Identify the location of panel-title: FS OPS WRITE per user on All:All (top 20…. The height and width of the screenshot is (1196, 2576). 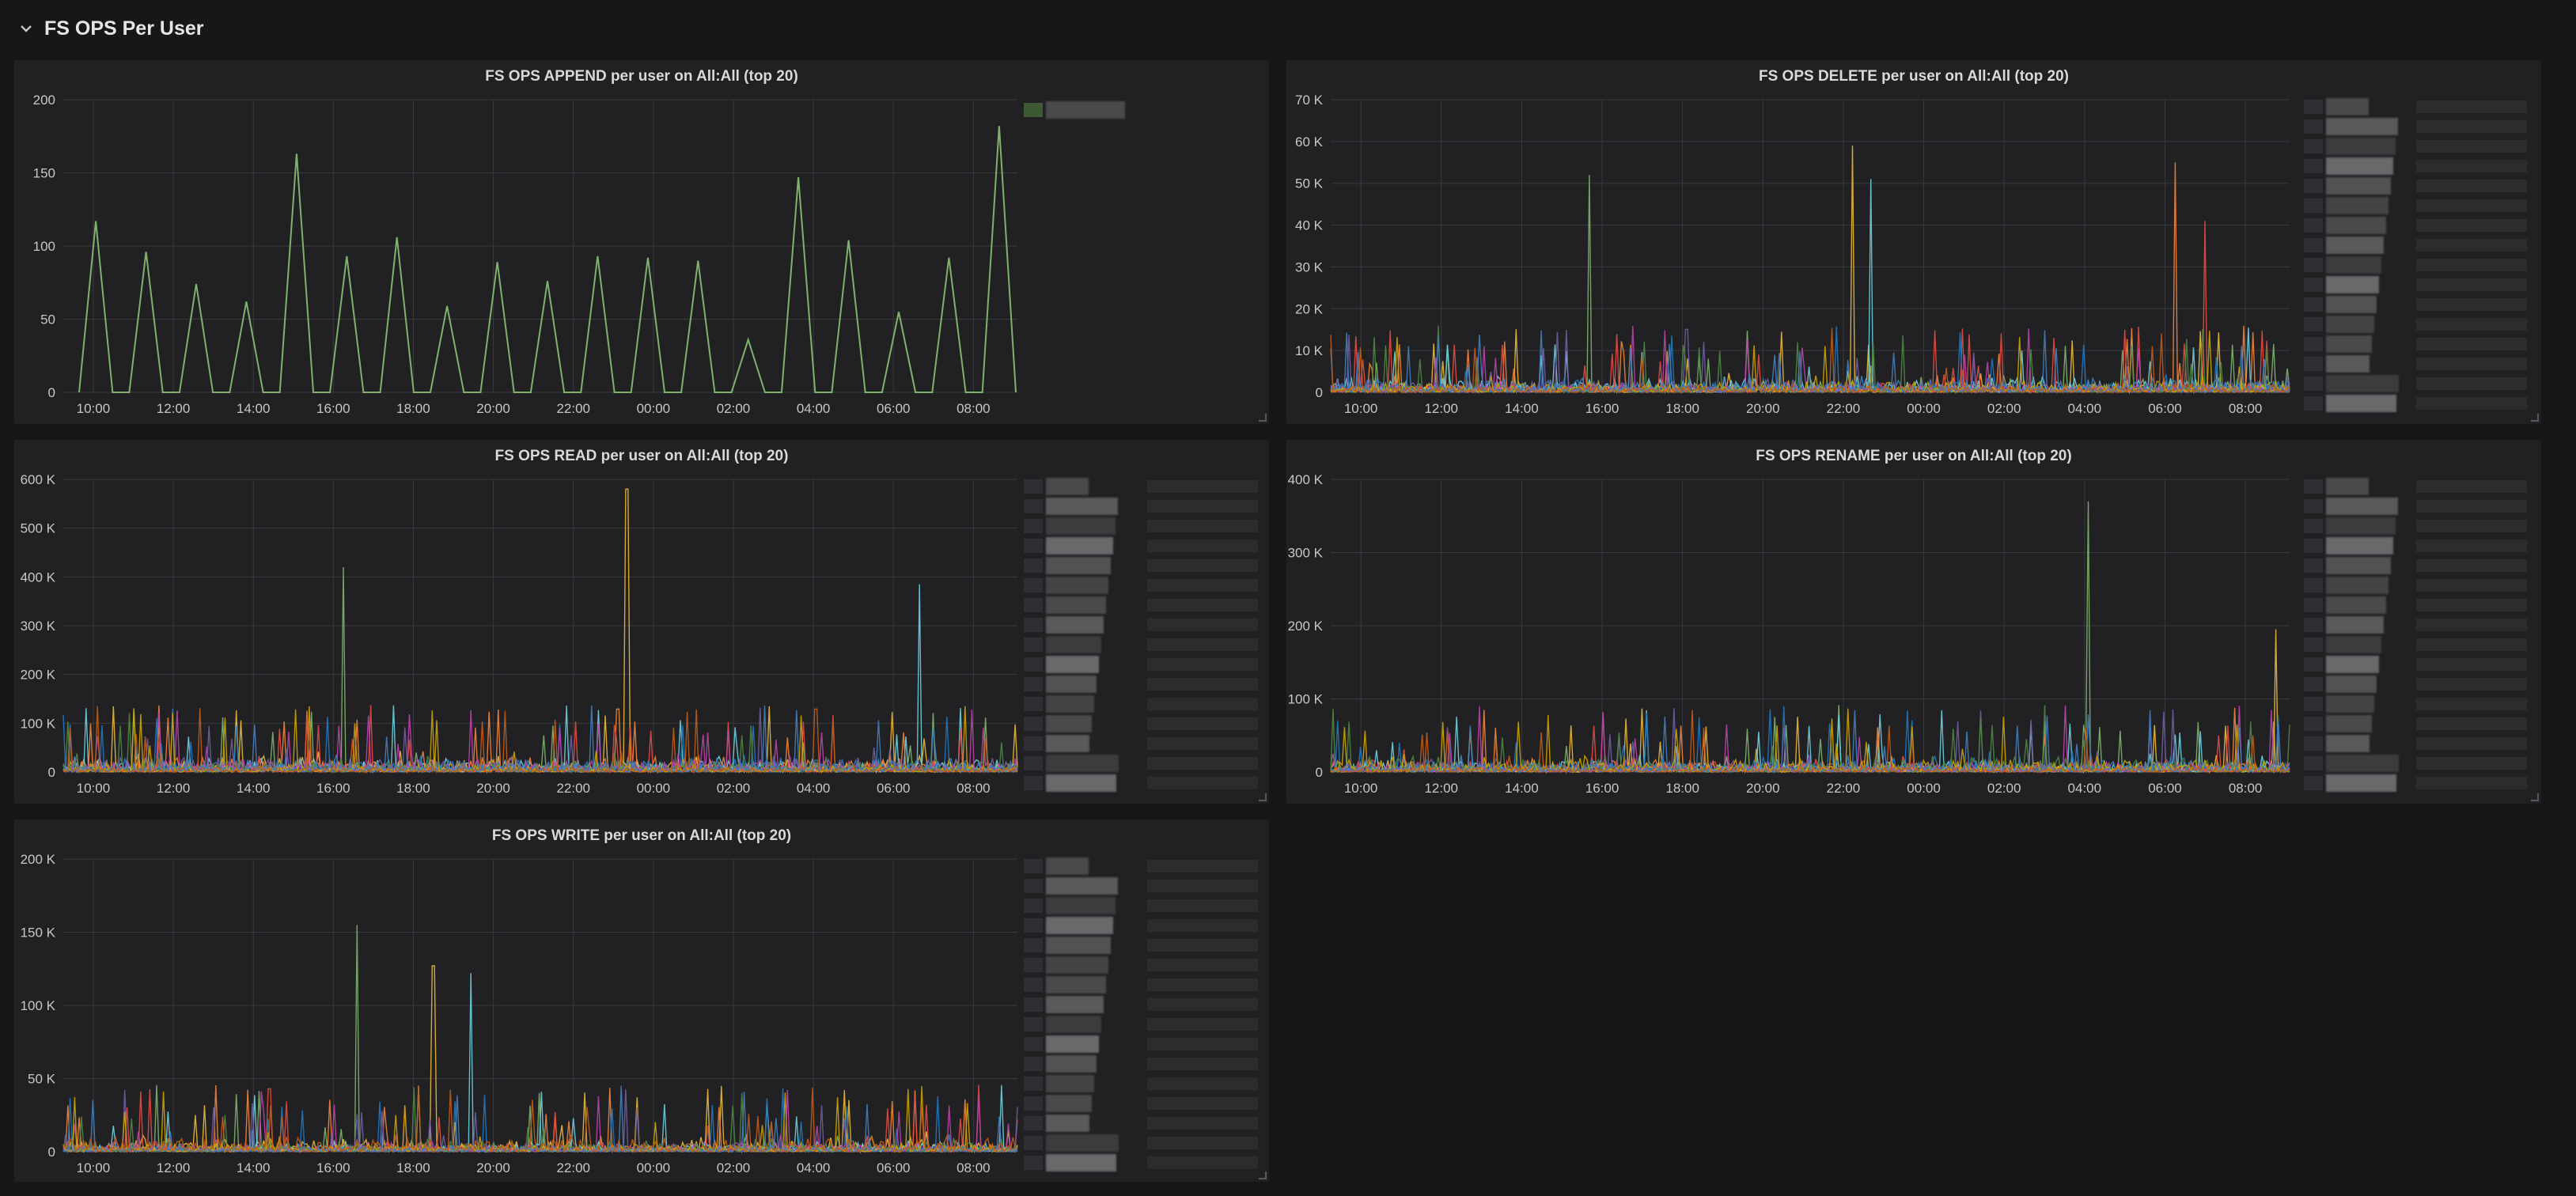
(641, 835).